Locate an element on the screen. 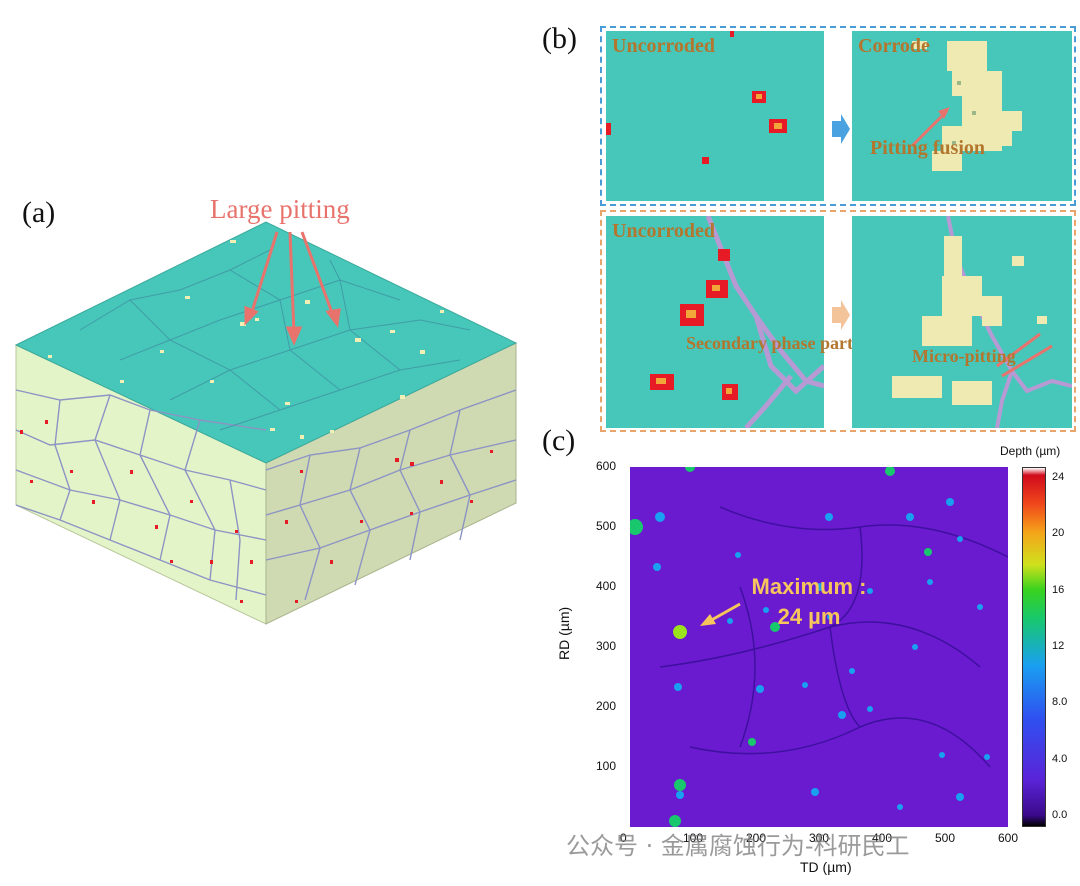  y-tick-label: 600 is located at coordinates (606, 466).